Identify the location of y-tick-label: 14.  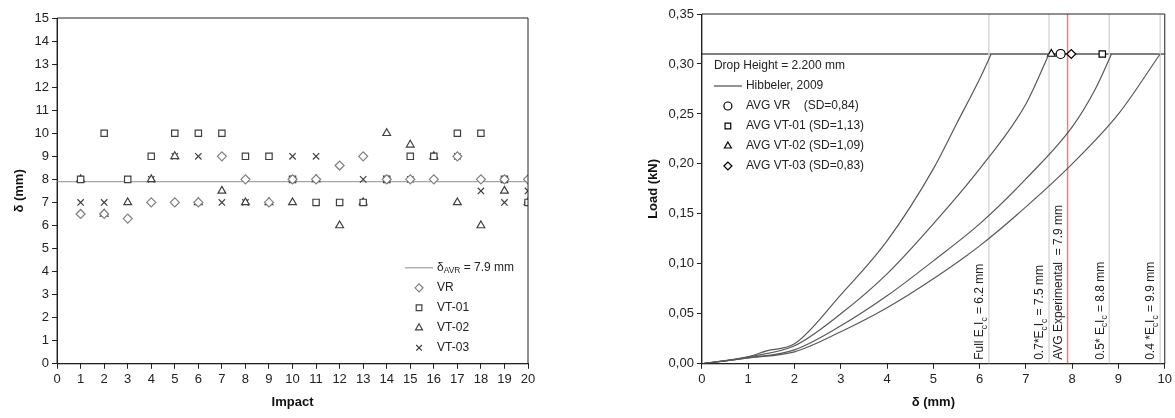
(42, 40).